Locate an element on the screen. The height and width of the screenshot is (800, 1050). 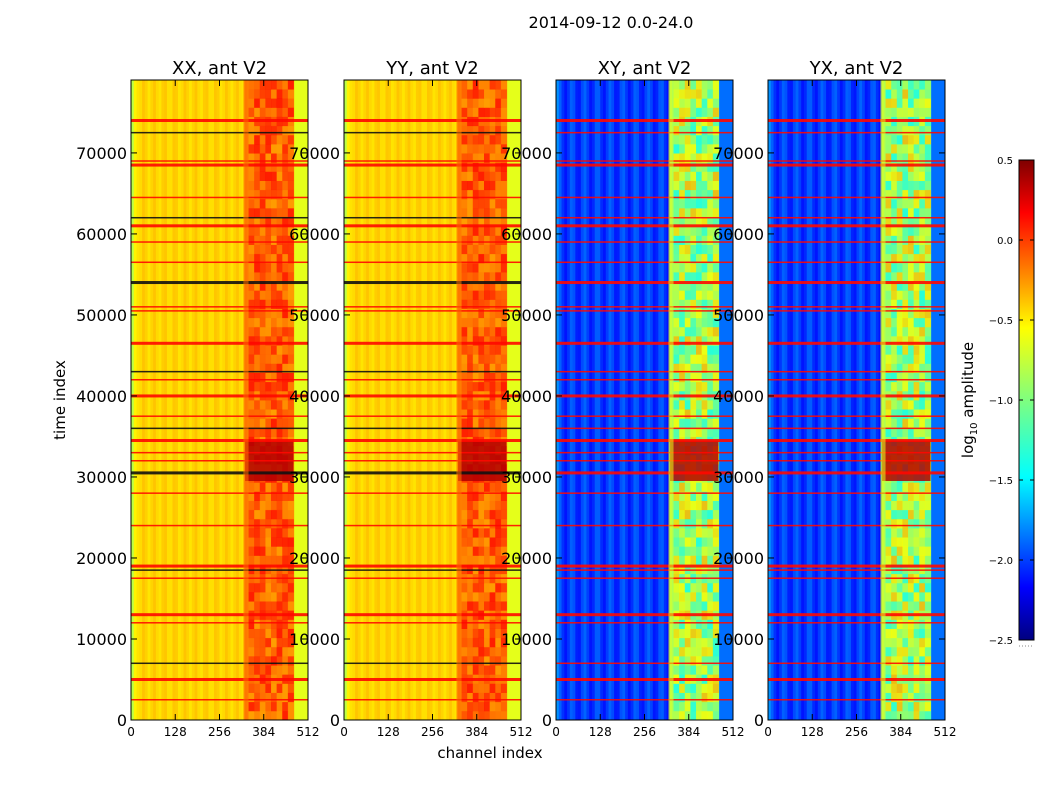
y-axis-label: time index is located at coordinates (60, 400).